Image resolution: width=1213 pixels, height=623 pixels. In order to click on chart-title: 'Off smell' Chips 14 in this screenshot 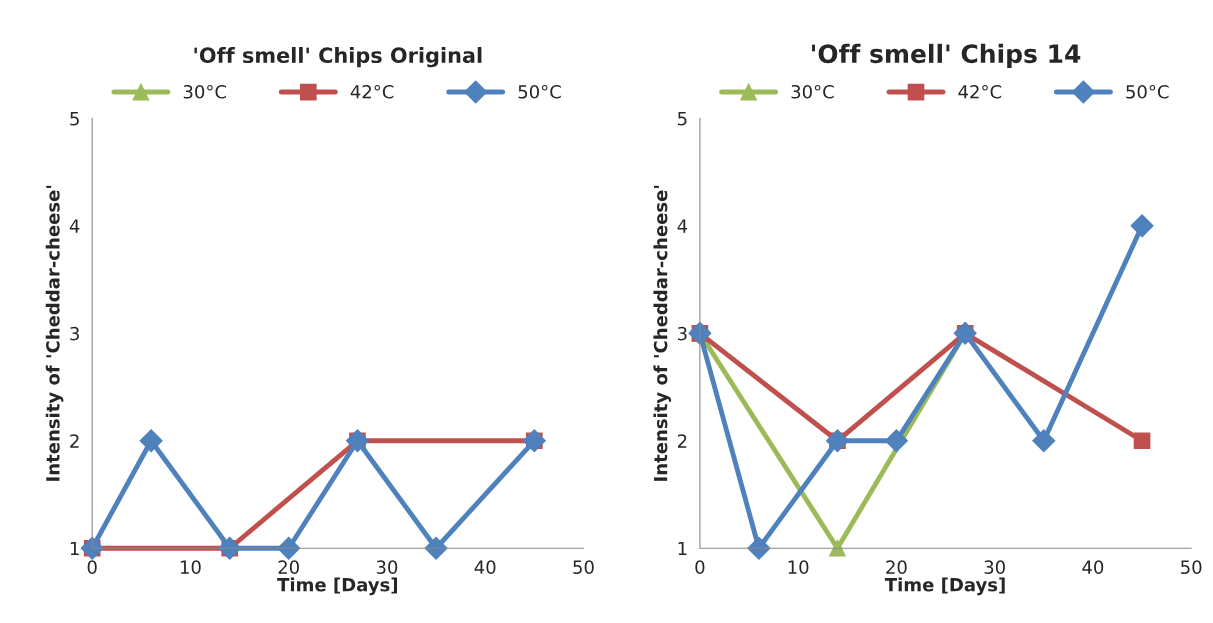, I will do `click(946, 56)`.